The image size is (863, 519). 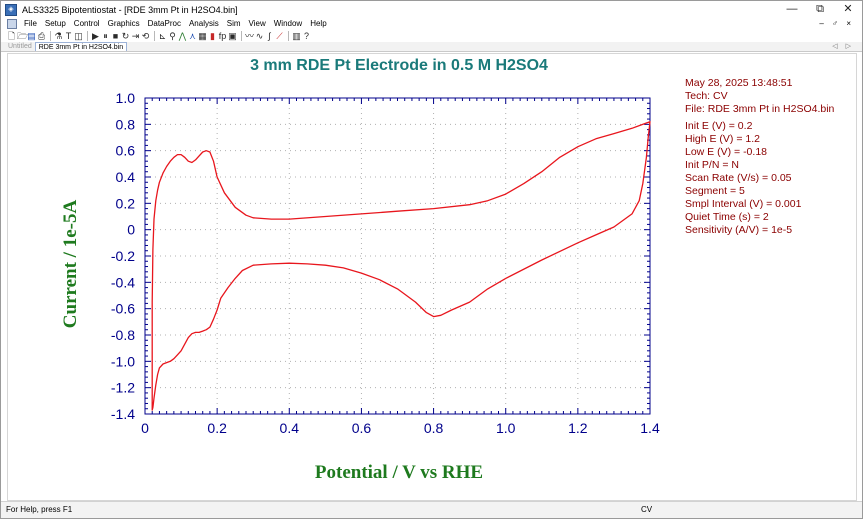 What do you see at coordinates (434, 428) in the screenshot?
I see `x-tick-label: 0.8` at bounding box center [434, 428].